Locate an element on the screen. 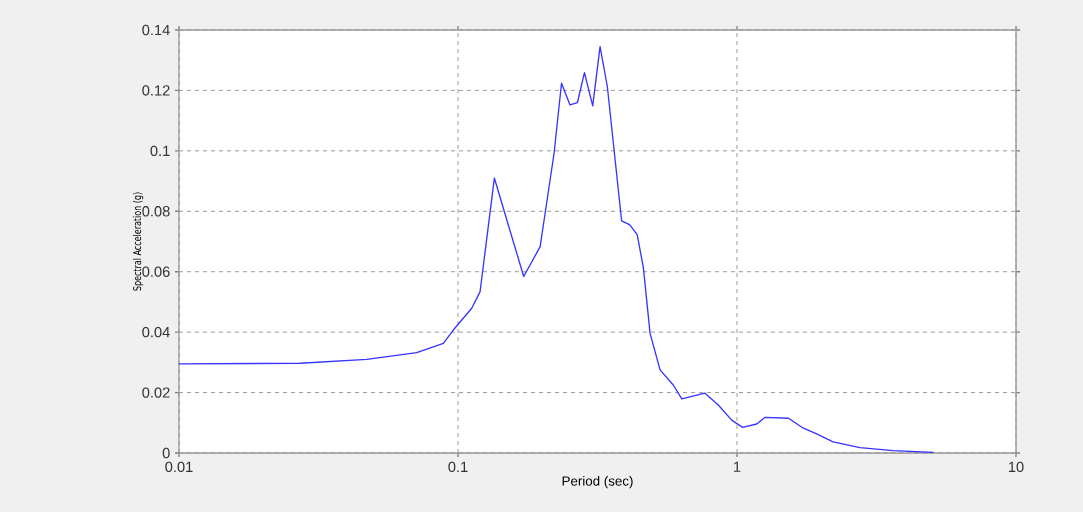 The image size is (1083, 512). y-tick-label: 0.06 is located at coordinates (156, 271).